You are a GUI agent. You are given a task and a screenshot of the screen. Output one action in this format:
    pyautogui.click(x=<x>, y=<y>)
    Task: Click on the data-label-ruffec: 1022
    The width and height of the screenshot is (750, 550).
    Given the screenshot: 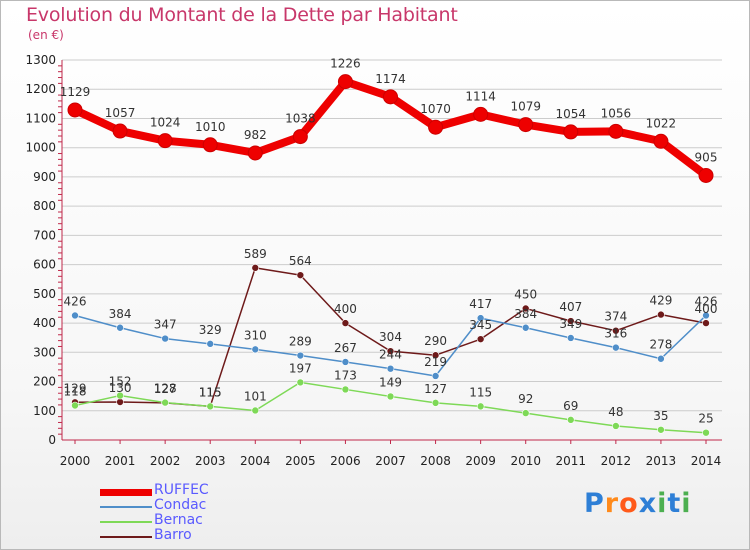 What is the action you would take?
    pyautogui.click(x=661, y=123)
    